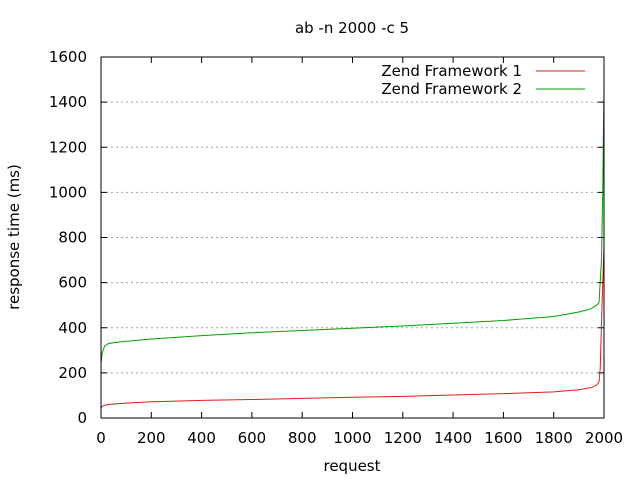 The width and height of the screenshot is (640, 480). What do you see at coordinates (453, 438) in the screenshot?
I see `x-tick-label: 1400` at bounding box center [453, 438].